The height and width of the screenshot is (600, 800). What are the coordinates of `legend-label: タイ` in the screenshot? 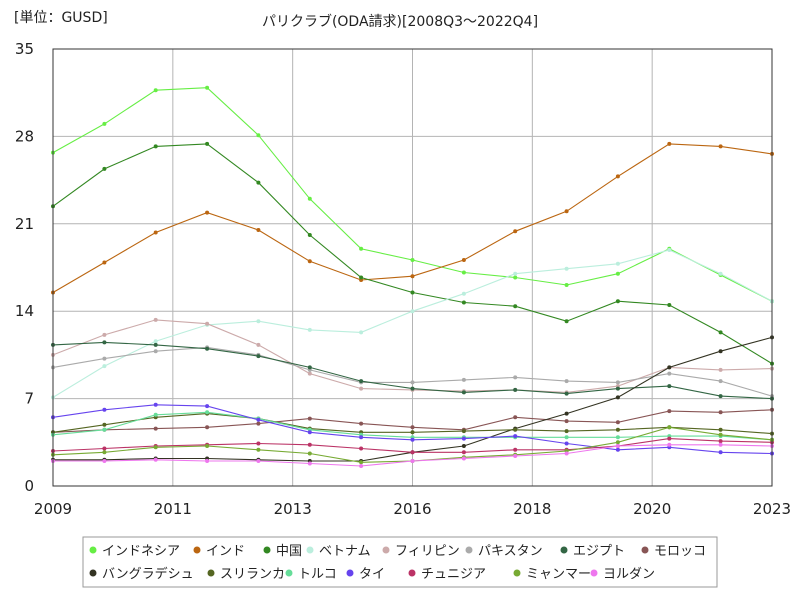 It's located at (372, 574).